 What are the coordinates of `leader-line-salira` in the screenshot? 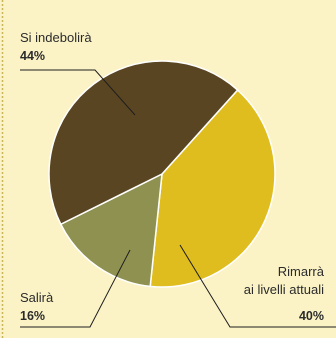 It's located at (75, 288).